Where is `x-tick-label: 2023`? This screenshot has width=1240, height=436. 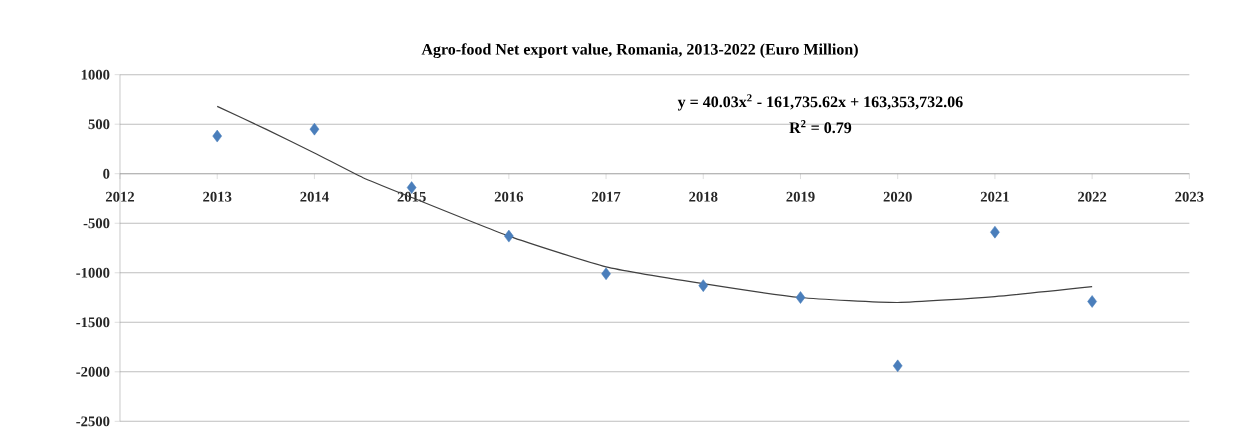 x-tick-label: 2023 is located at coordinates (1189, 196).